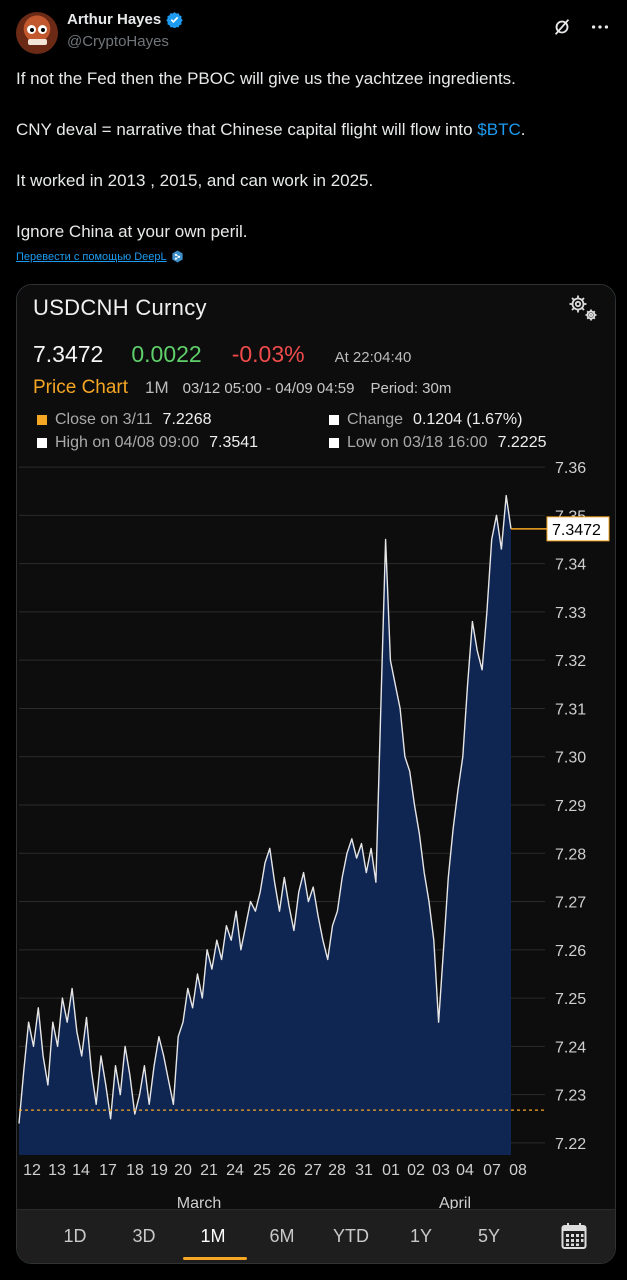  What do you see at coordinates (177, 256) in the screenshot?
I see `deepl-icon` at bounding box center [177, 256].